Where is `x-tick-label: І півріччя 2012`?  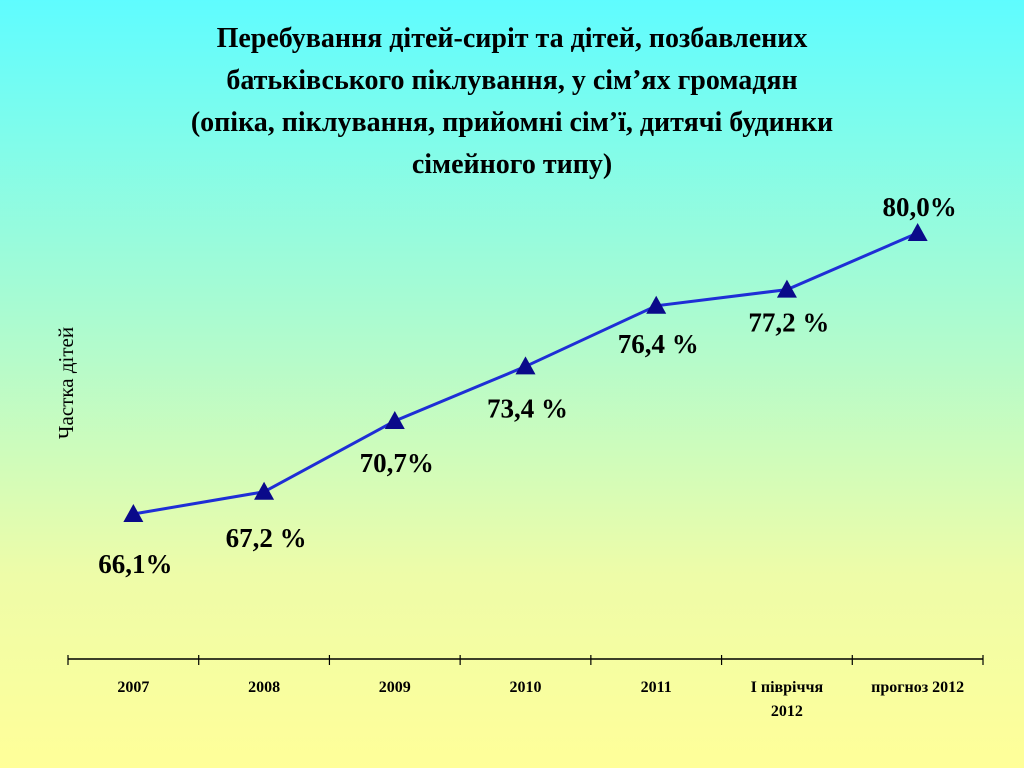 x-tick-label: І півріччя 2012 is located at coordinates (787, 699).